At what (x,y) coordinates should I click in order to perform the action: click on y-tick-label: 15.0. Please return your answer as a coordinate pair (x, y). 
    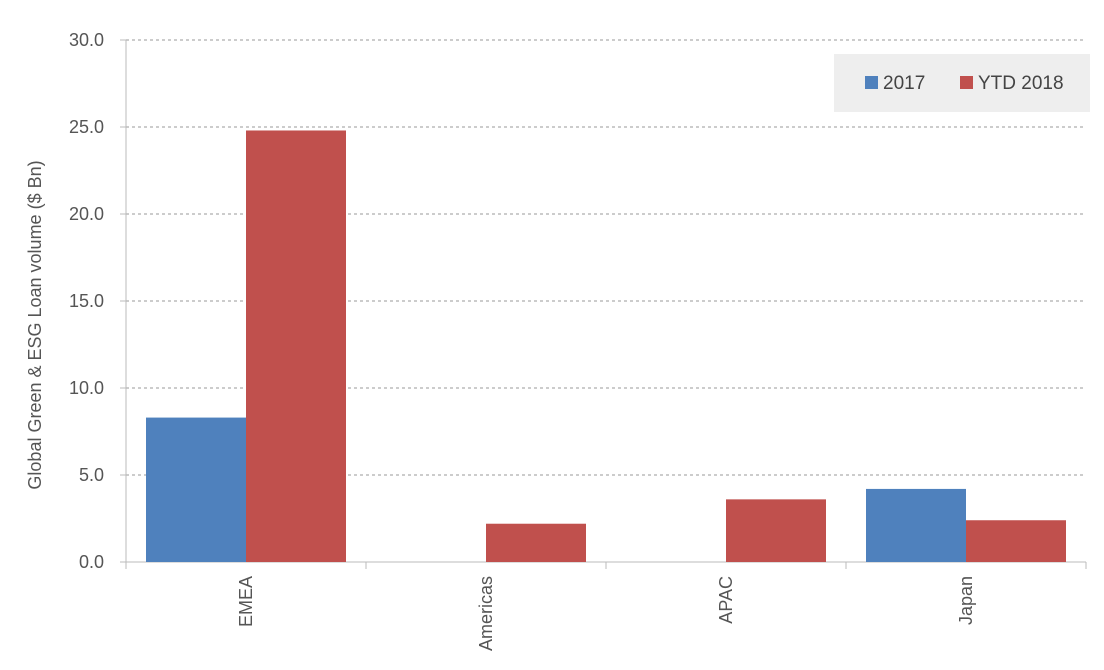
    Looking at the image, I should click on (86, 301).